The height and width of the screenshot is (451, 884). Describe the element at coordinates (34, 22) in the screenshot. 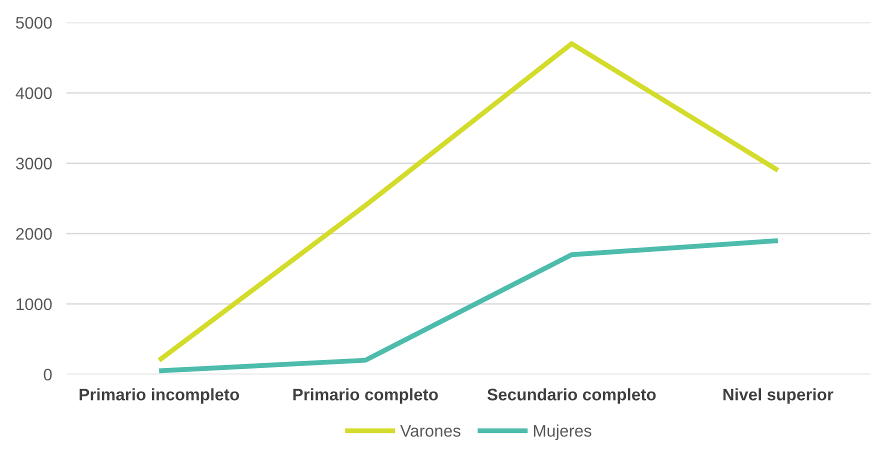

I see `y-tick-label: 5000` at that location.